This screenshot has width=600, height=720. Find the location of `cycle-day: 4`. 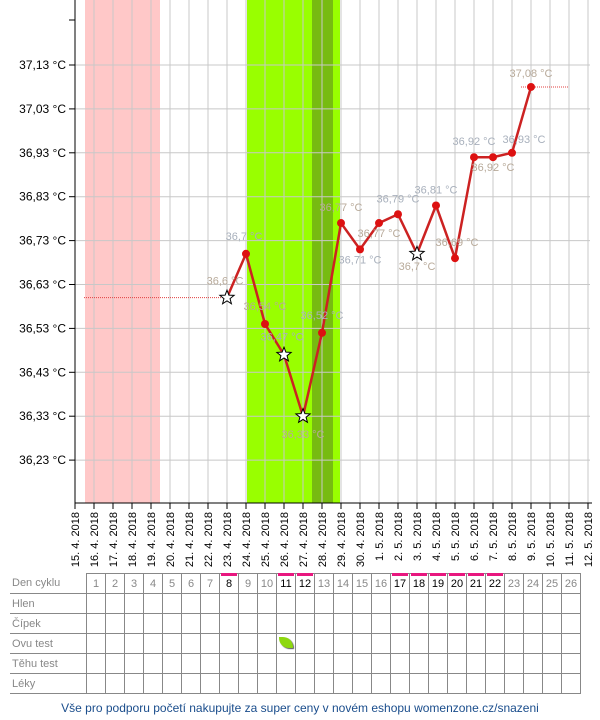

cycle-day: 4 is located at coordinates (153, 583).